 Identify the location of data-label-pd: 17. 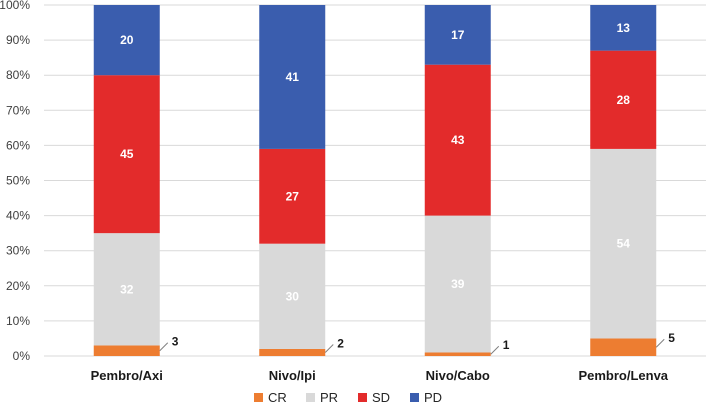
(458, 35).